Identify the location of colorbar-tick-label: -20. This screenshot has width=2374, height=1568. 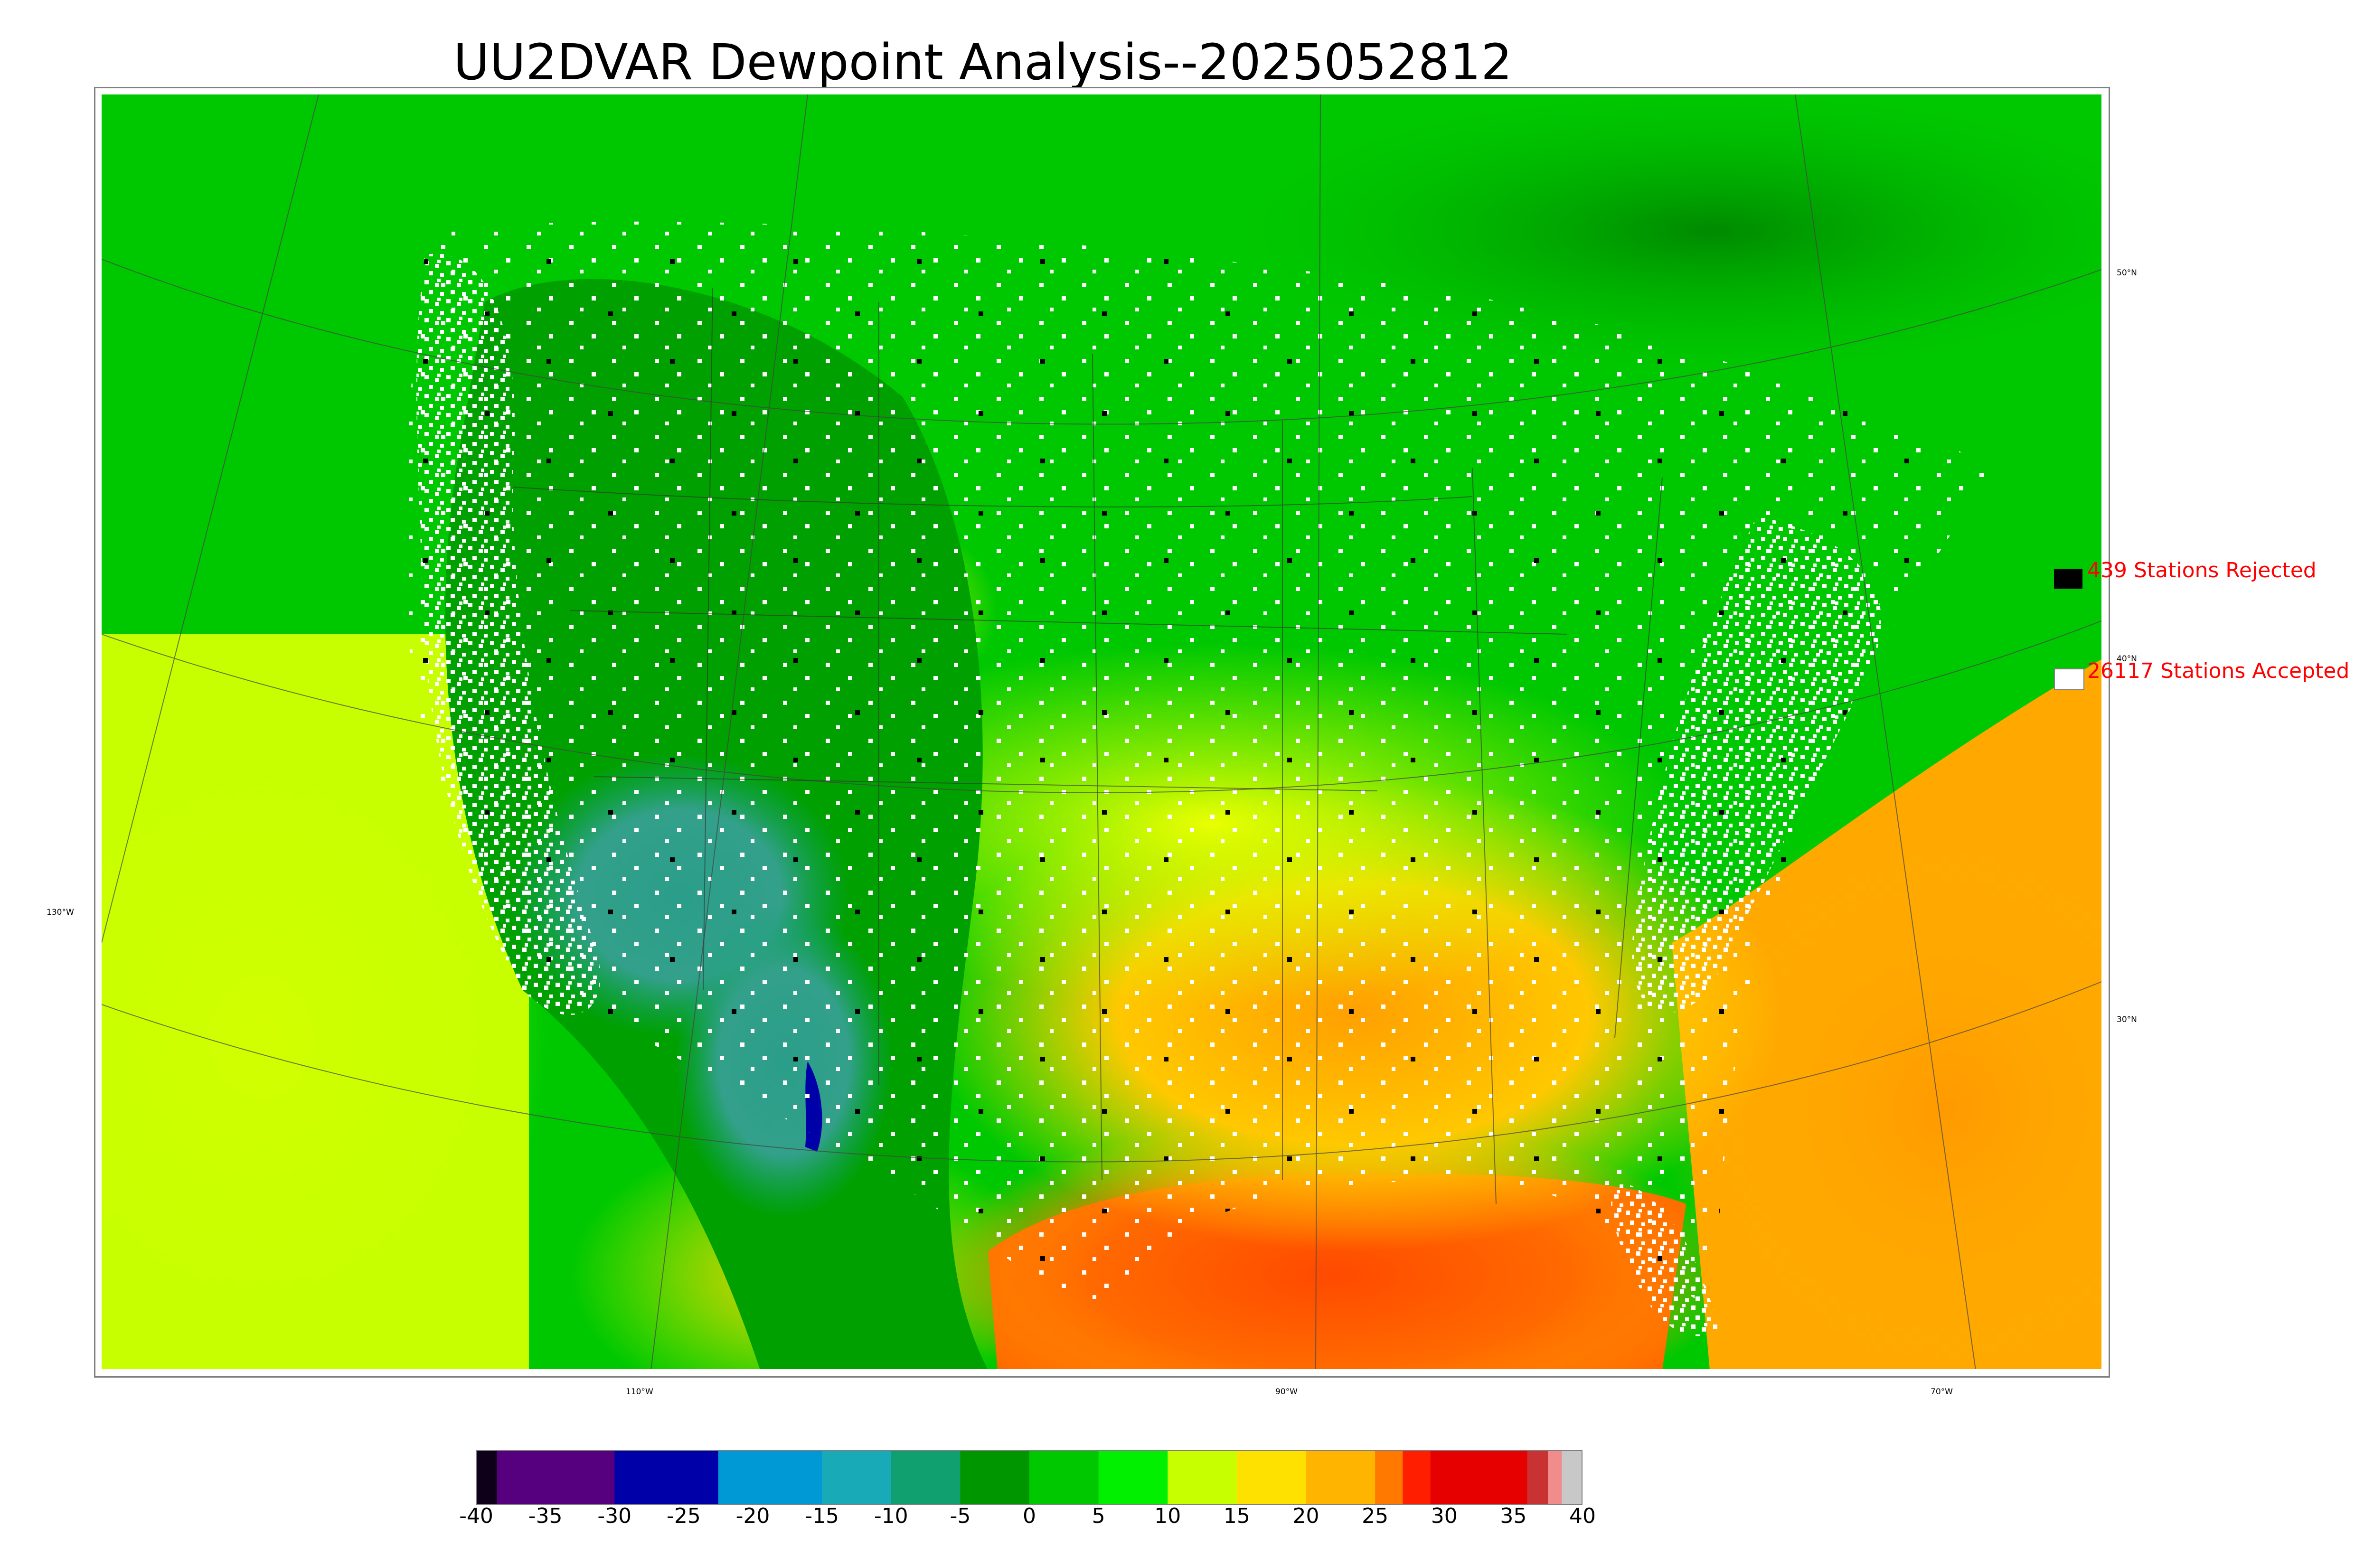
(752, 1516).